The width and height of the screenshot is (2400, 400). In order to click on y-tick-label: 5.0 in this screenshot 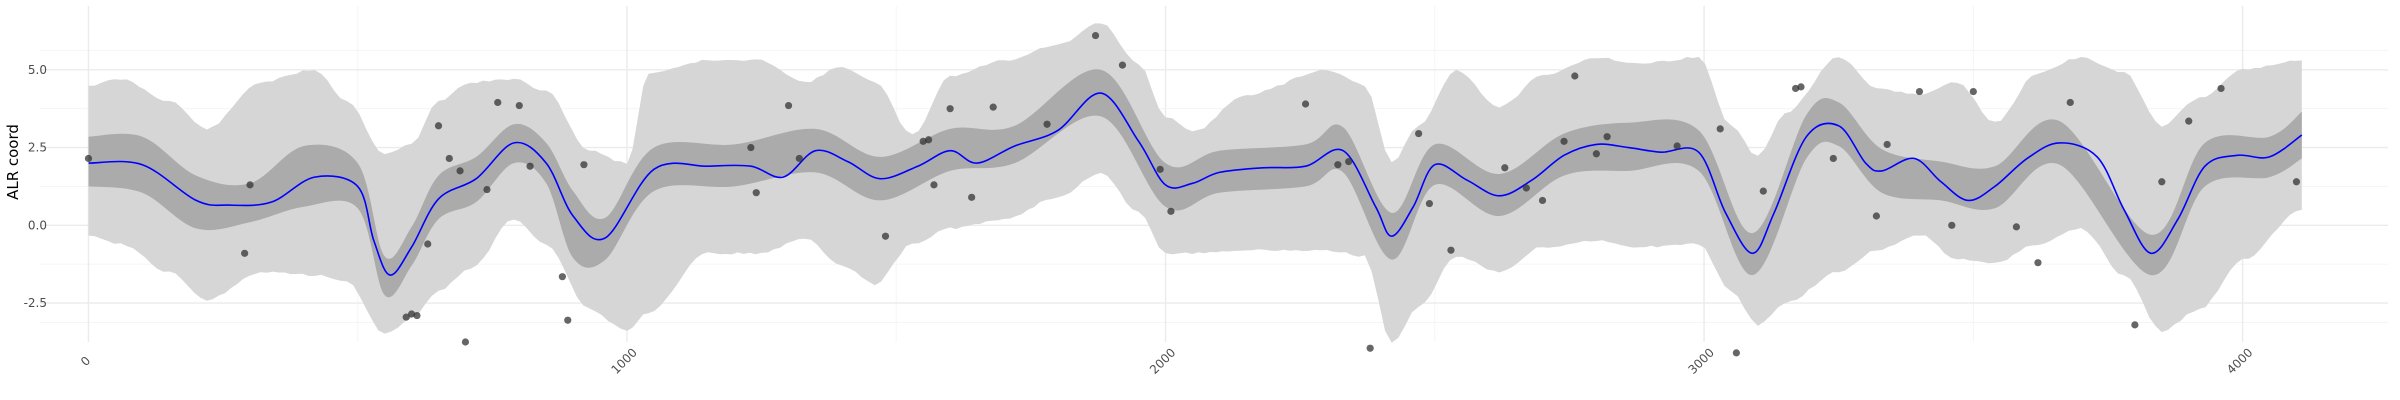, I will do `click(37, 70)`.